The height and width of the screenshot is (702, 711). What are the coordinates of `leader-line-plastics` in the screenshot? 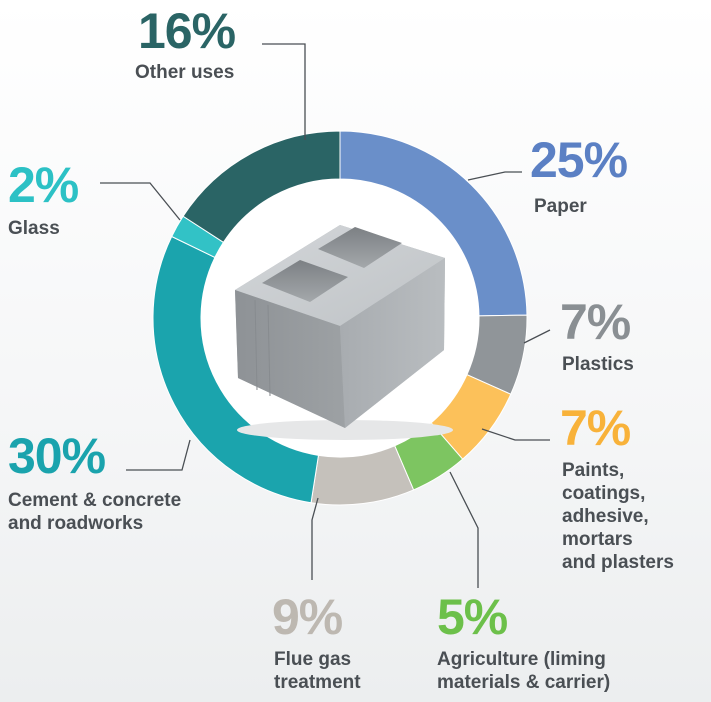 It's located at (537, 336).